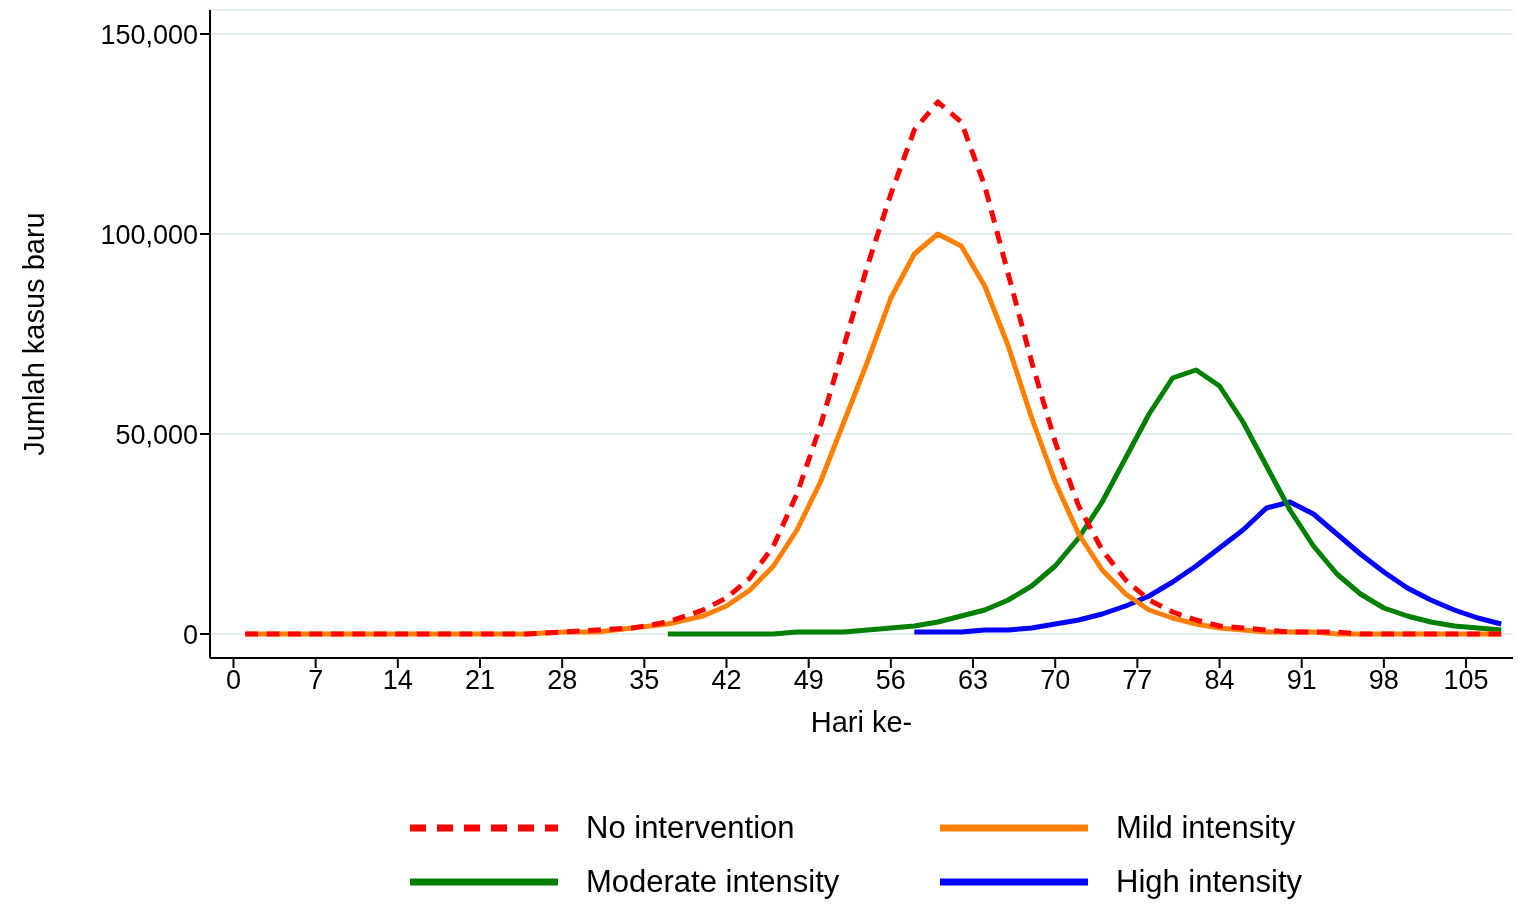  I want to click on y-tick-label: 0, so click(190, 634).